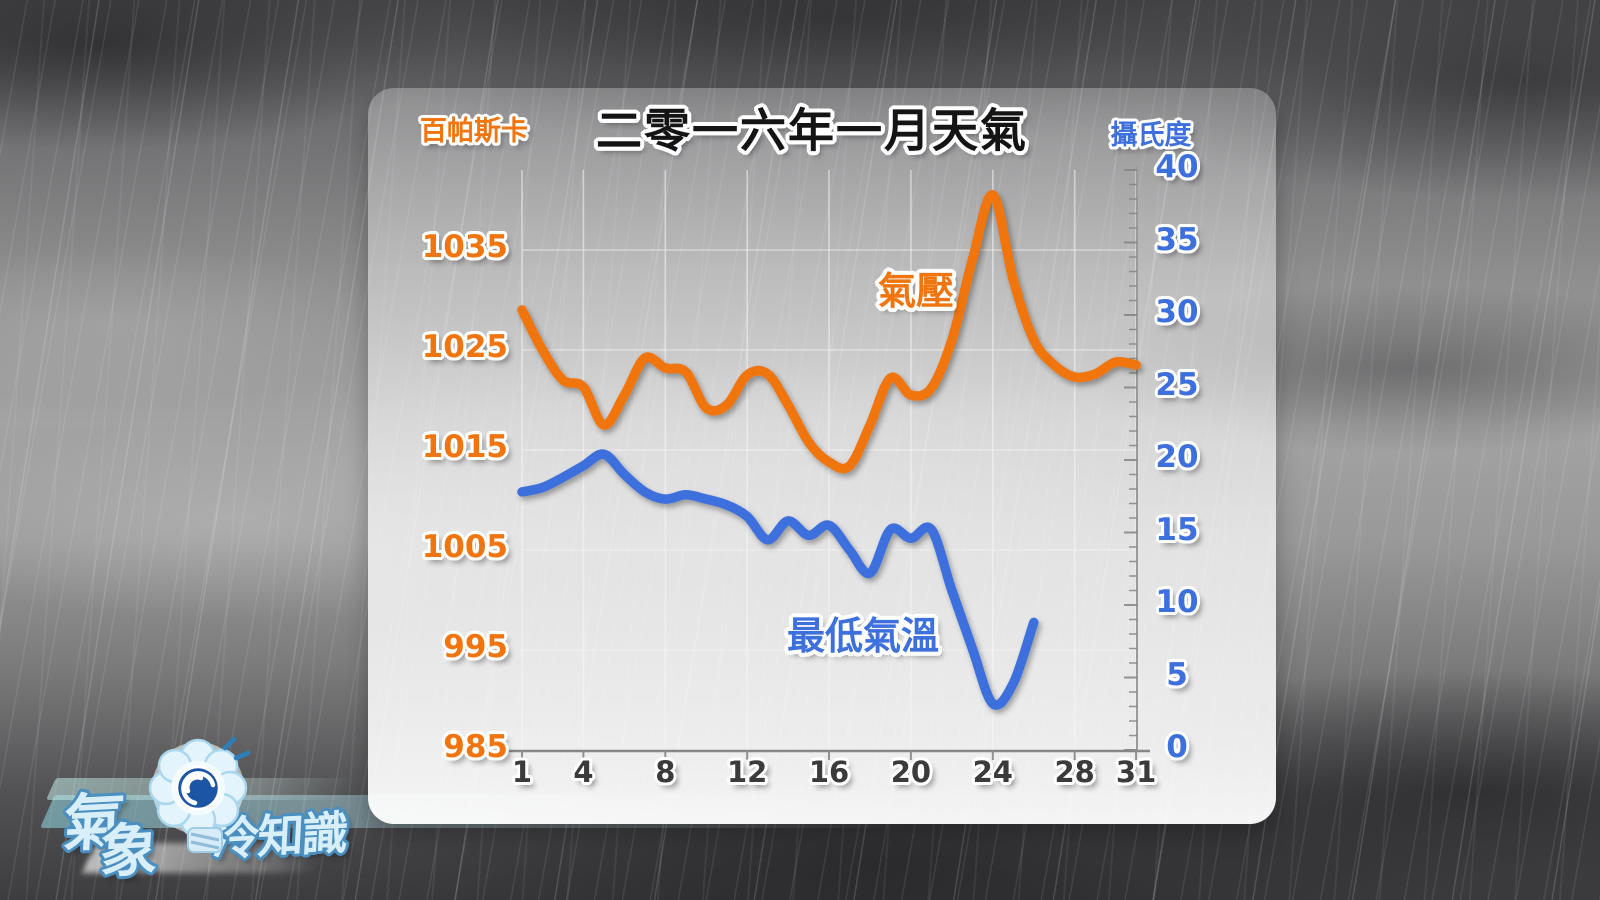  What do you see at coordinates (911, 772) in the screenshot?
I see `x-axis-tick-label: 20` at bounding box center [911, 772].